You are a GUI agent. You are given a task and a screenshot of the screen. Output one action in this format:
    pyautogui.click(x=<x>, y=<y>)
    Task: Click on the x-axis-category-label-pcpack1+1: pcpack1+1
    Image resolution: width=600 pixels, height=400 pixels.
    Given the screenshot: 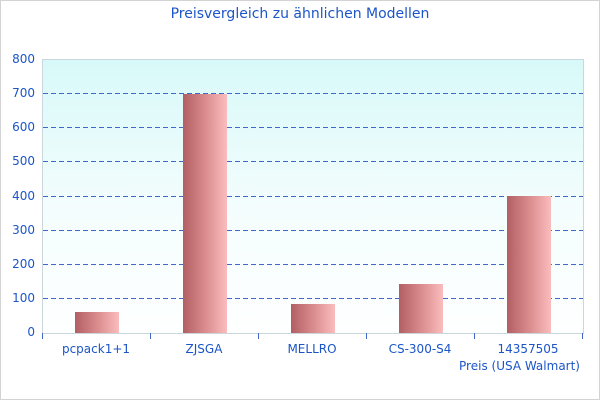 What is the action you would take?
    pyautogui.click(x=96, y=349)
    